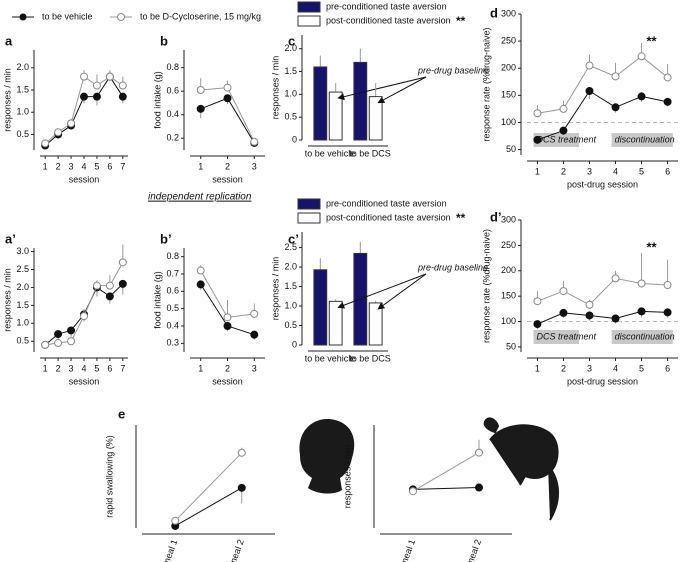 Image resolution: width=685 pixels, height=562 pixels. I want to click on x-axis-label: post-drug session, so click(602, 381).